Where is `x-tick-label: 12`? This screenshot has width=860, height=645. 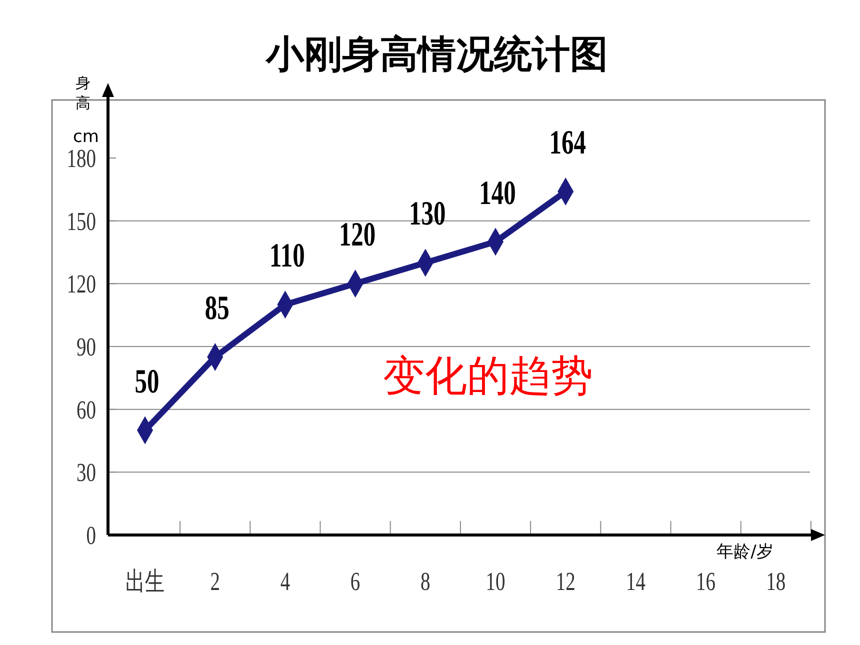 x-tick-label: 12 is located at coordinates (566, 581).